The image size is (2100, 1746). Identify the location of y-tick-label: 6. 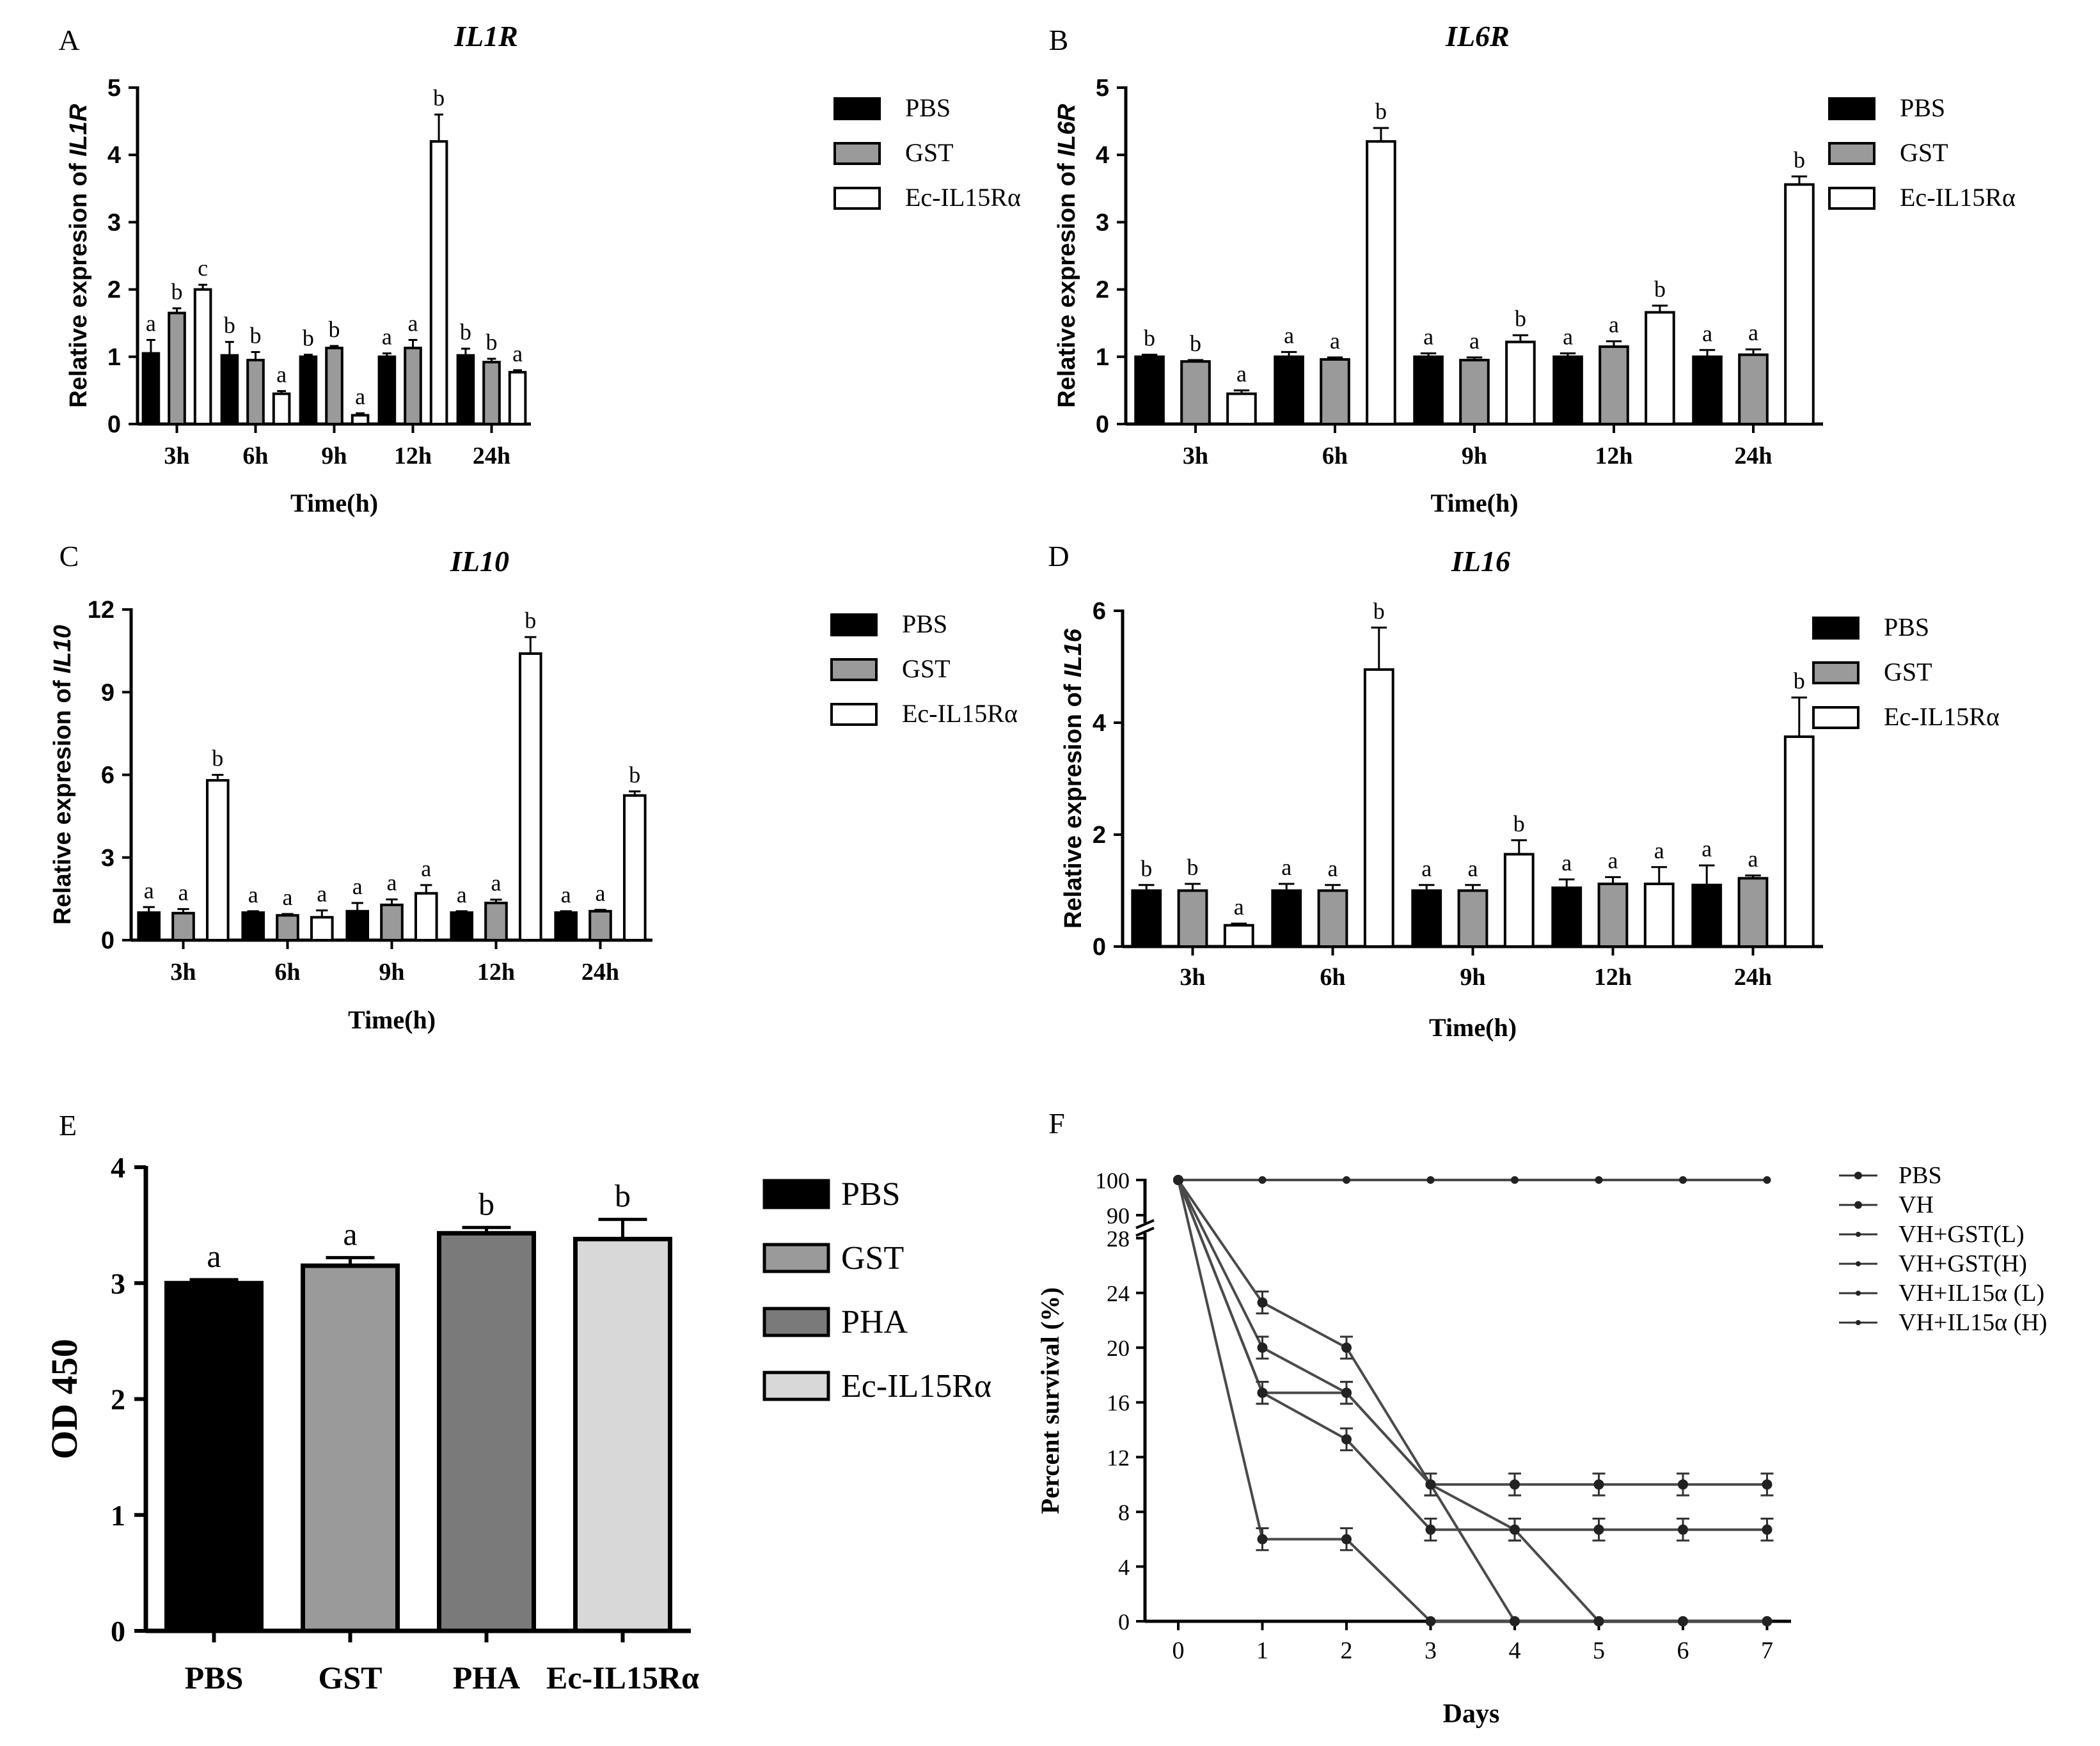
(107, 775).